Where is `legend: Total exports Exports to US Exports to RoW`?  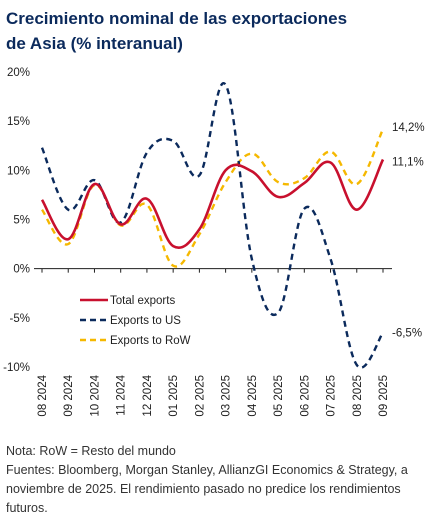 legend: Total exports Exports to US Exports to RoW is located at coordinates (135, 321).